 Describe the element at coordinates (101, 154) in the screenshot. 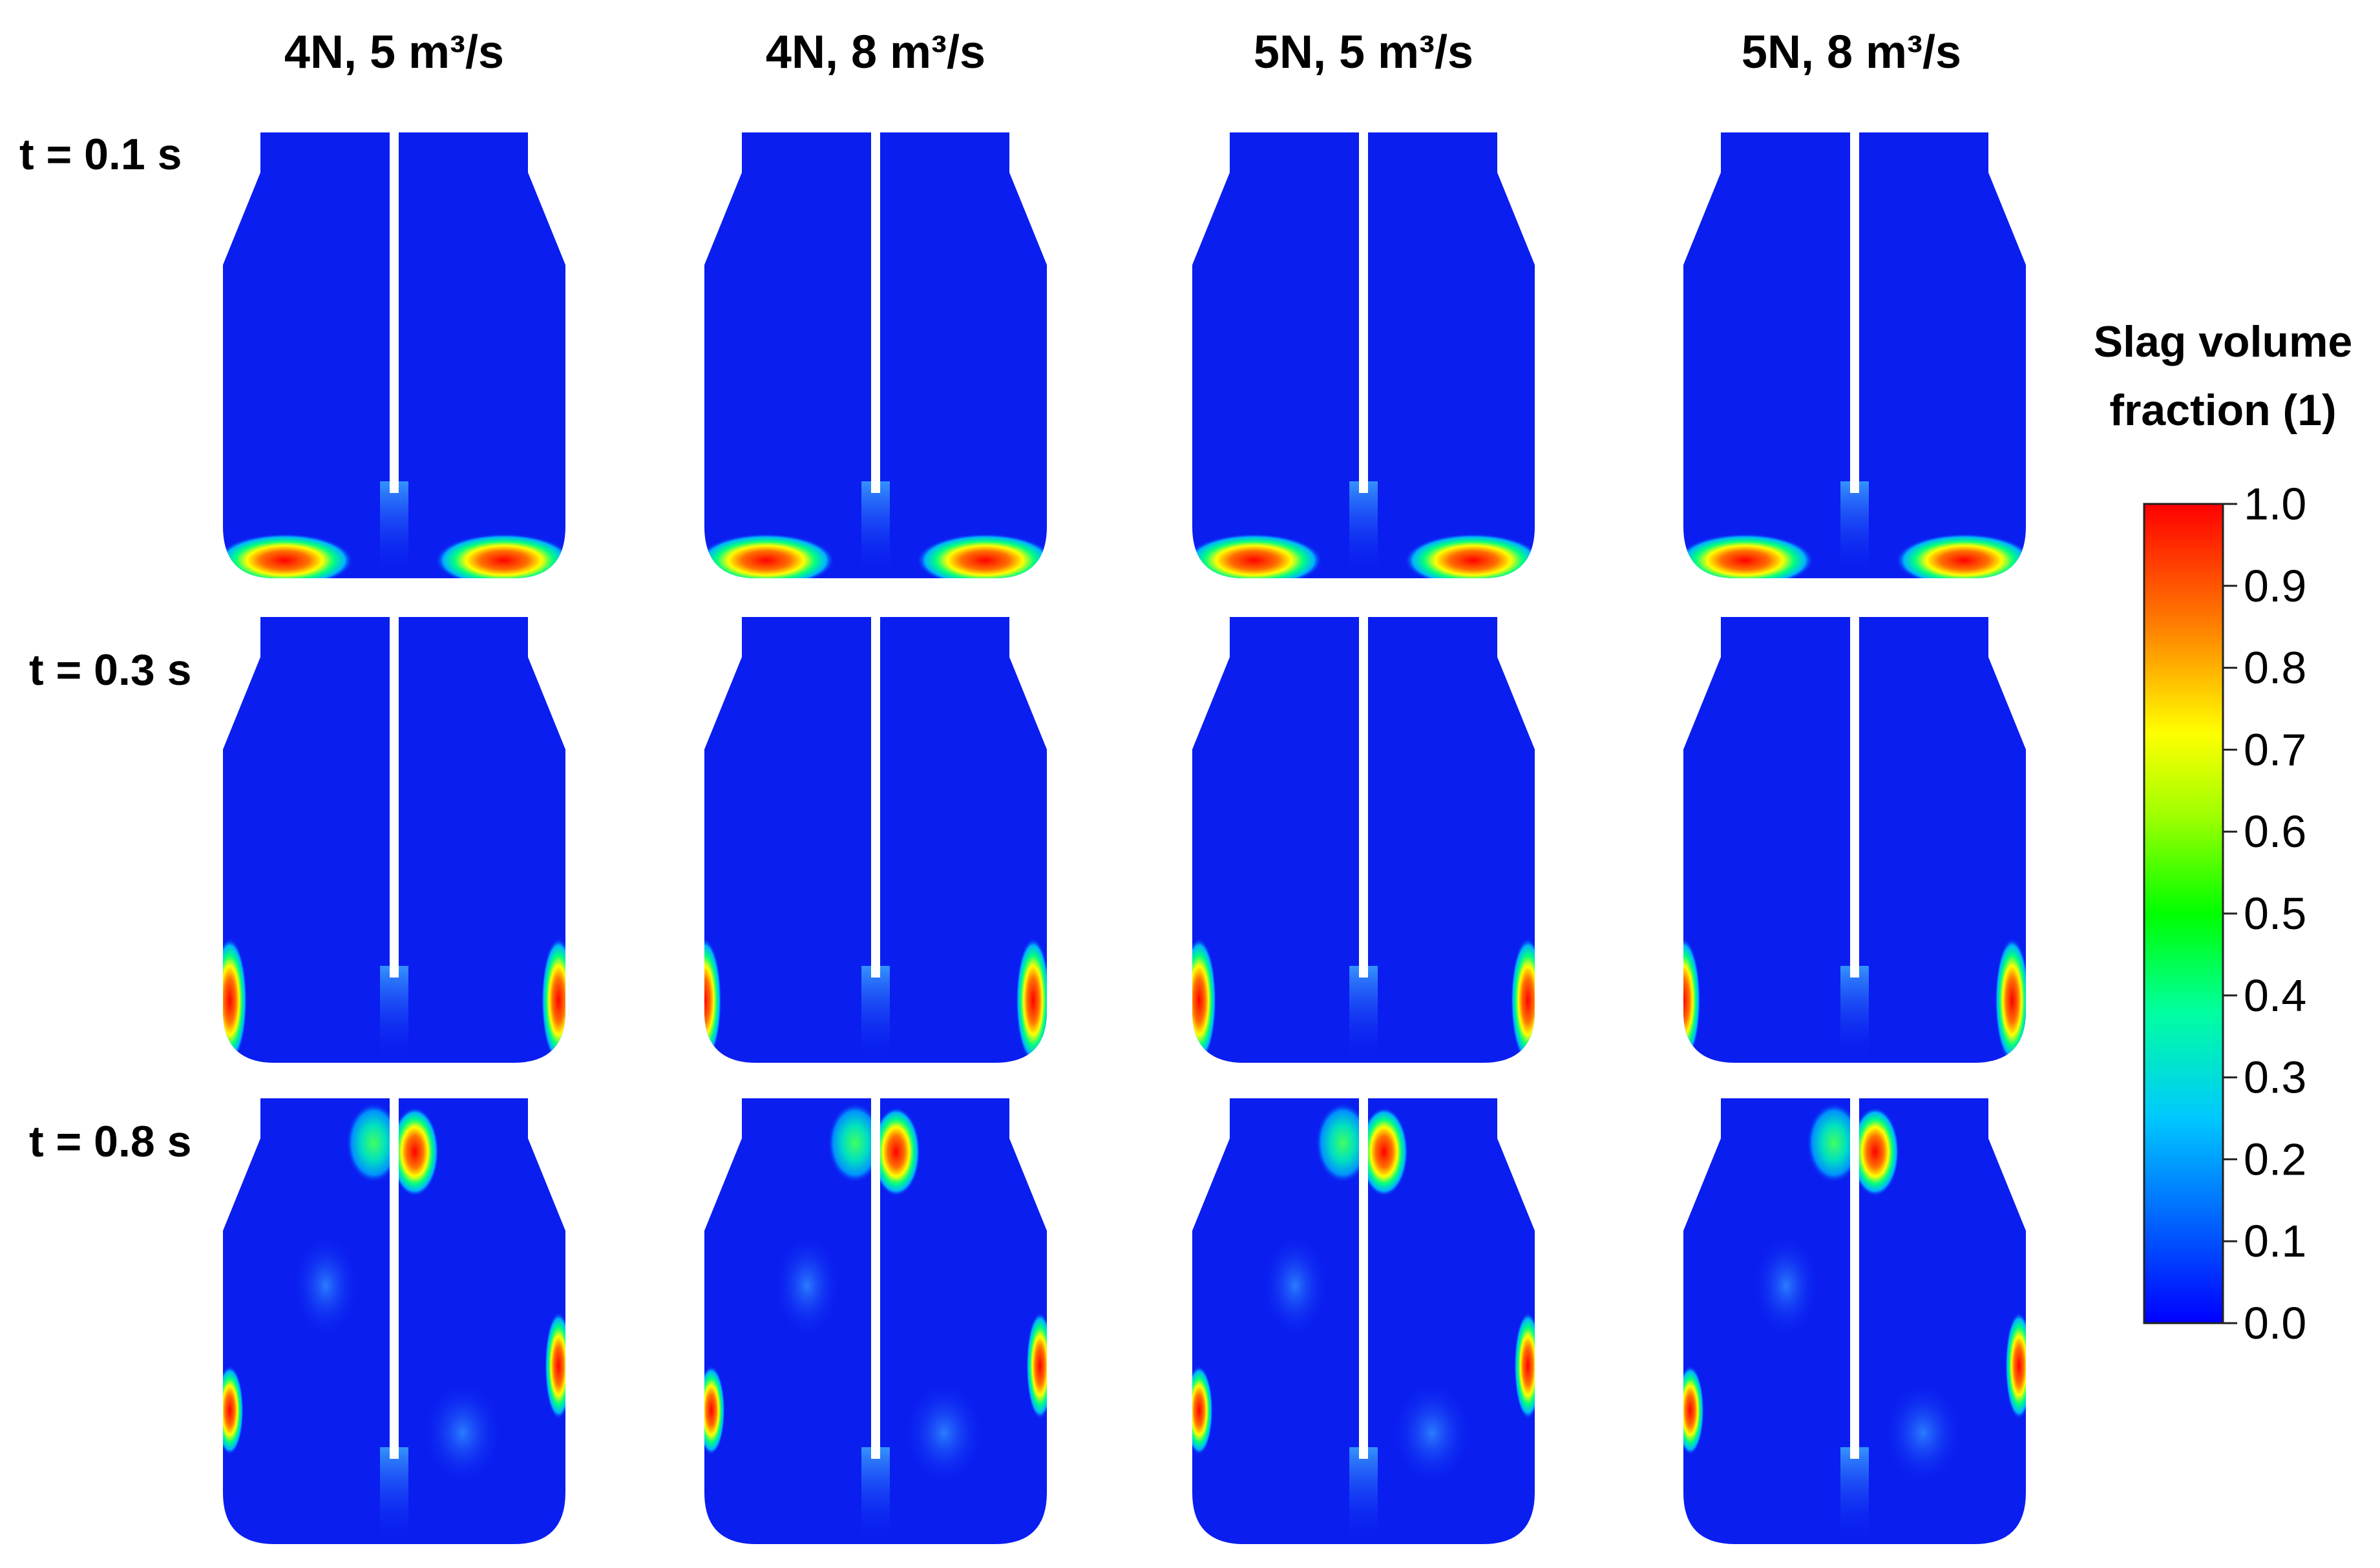

I see `row-label-t01: t = 0.1 s` at that location.